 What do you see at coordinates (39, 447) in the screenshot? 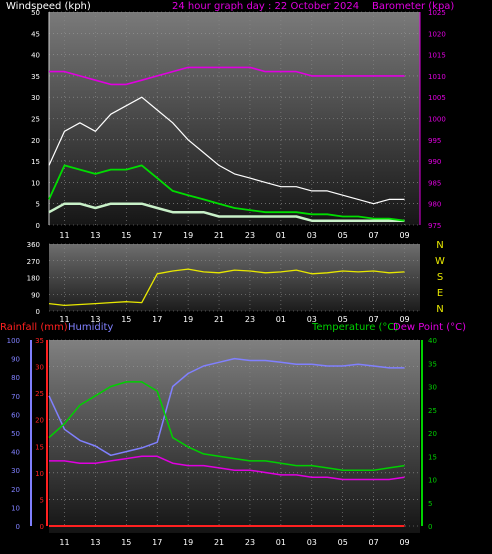
I see `rain-y-tick: 15` at bounding box center [39, 447].